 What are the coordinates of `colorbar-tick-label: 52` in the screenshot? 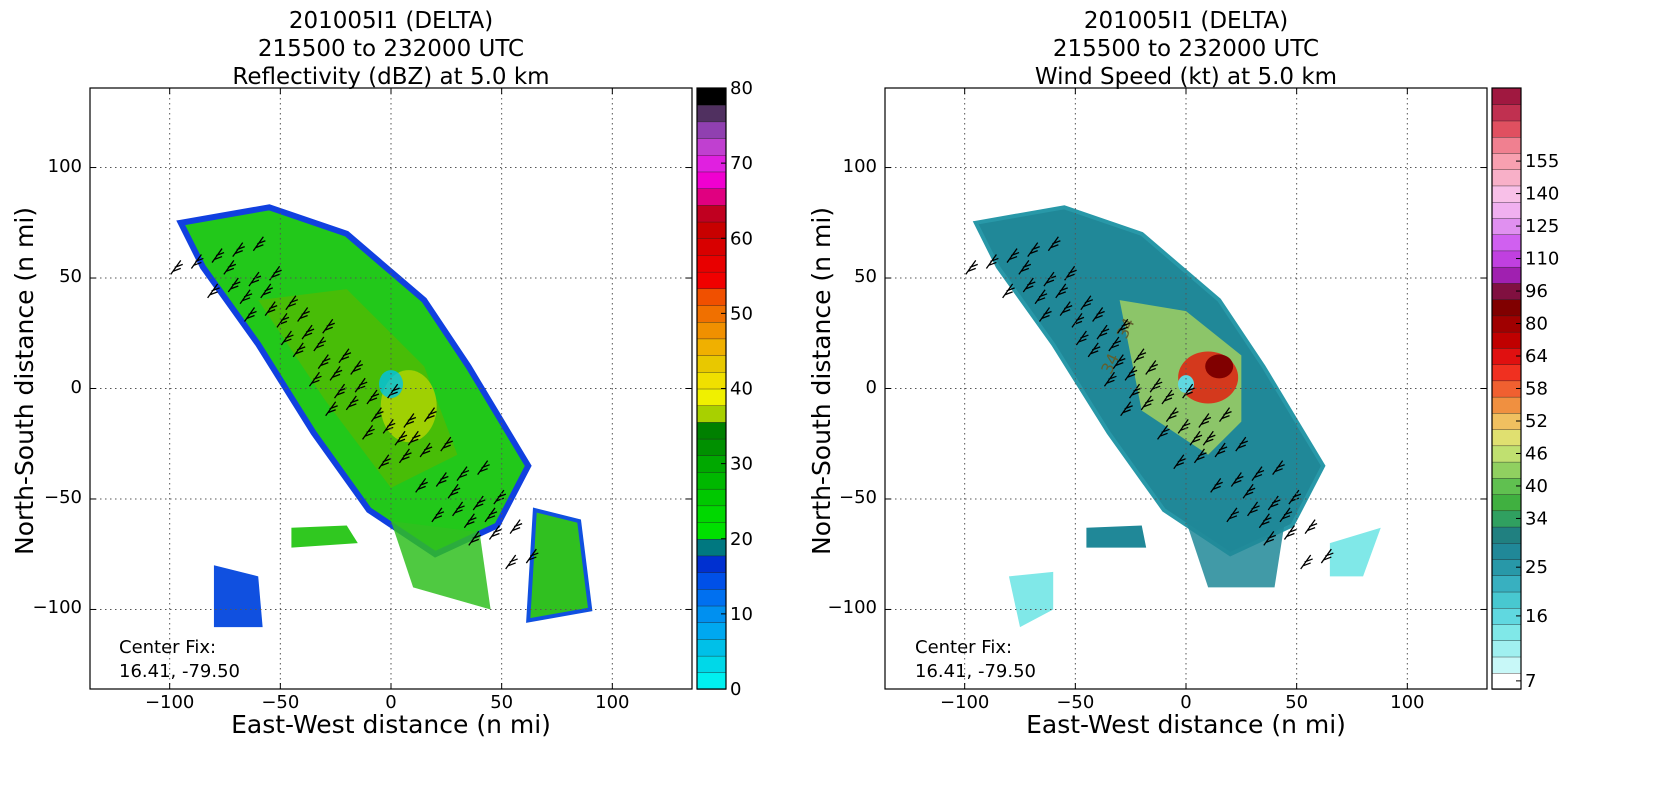 It's located at (1536, 421).